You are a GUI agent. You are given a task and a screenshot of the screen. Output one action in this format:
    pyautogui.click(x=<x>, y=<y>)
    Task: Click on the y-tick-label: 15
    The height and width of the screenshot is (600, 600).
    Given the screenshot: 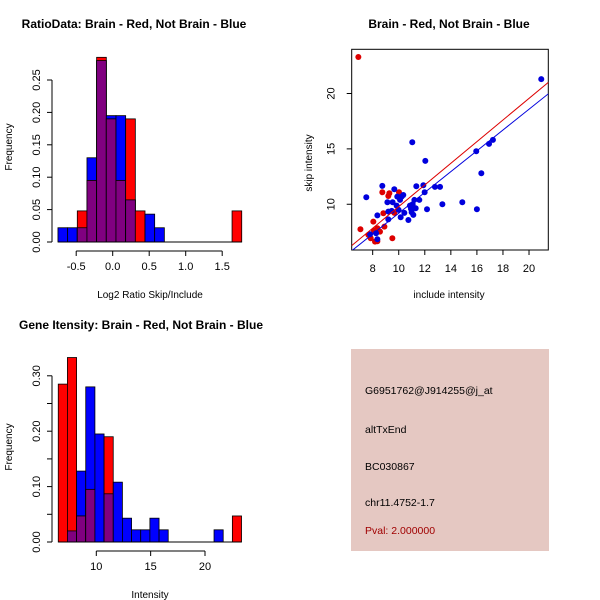 What is the action you would take?
    pyautogui.click(x=332, y=149)
    